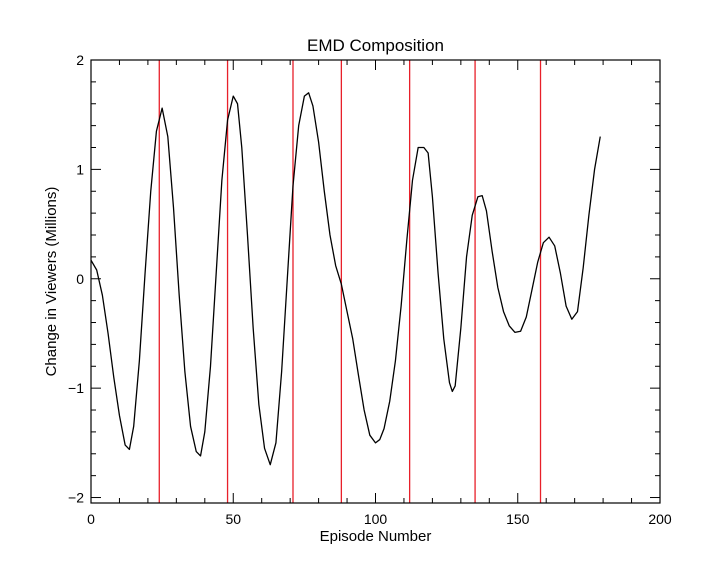 The height and width of the screenshot is (573, 717). I want to click on y-axis-title: Change in Viewers (Millions), so click(51, 282).